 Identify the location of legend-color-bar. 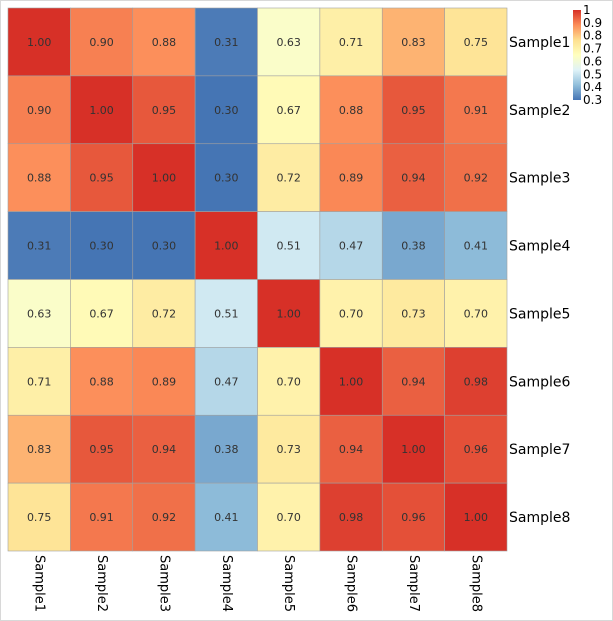
(577, 55).